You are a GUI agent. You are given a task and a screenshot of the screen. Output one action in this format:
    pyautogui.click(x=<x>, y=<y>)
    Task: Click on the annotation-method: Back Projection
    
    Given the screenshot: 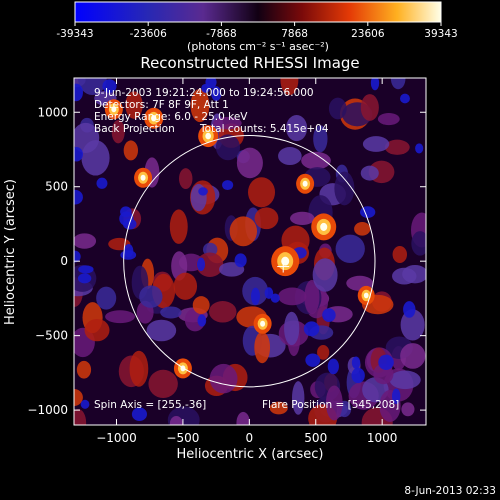 What is the action you would take?
    pyautogui.click(x=134, y=129)
    